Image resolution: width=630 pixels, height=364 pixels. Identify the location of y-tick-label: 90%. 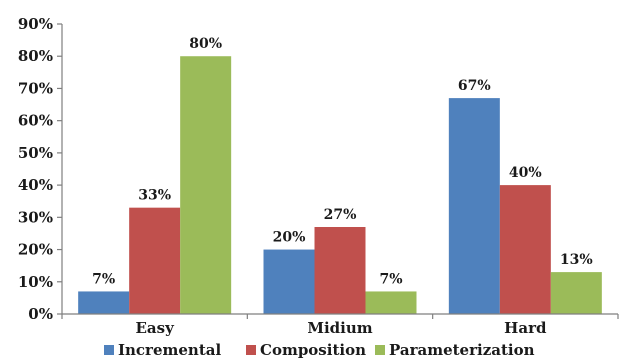
(35, 24).